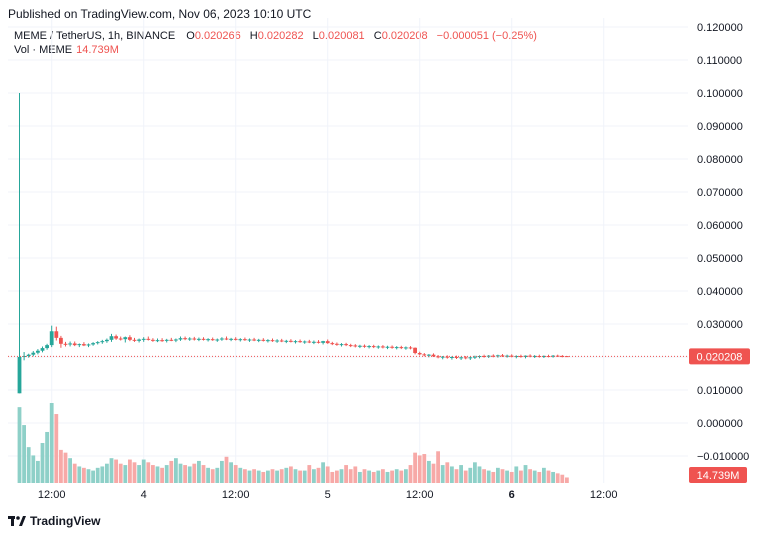 The height and width of the screenshot is (535, 768). I want to click on y-tick-label: 0.000000, so click(720, 424).